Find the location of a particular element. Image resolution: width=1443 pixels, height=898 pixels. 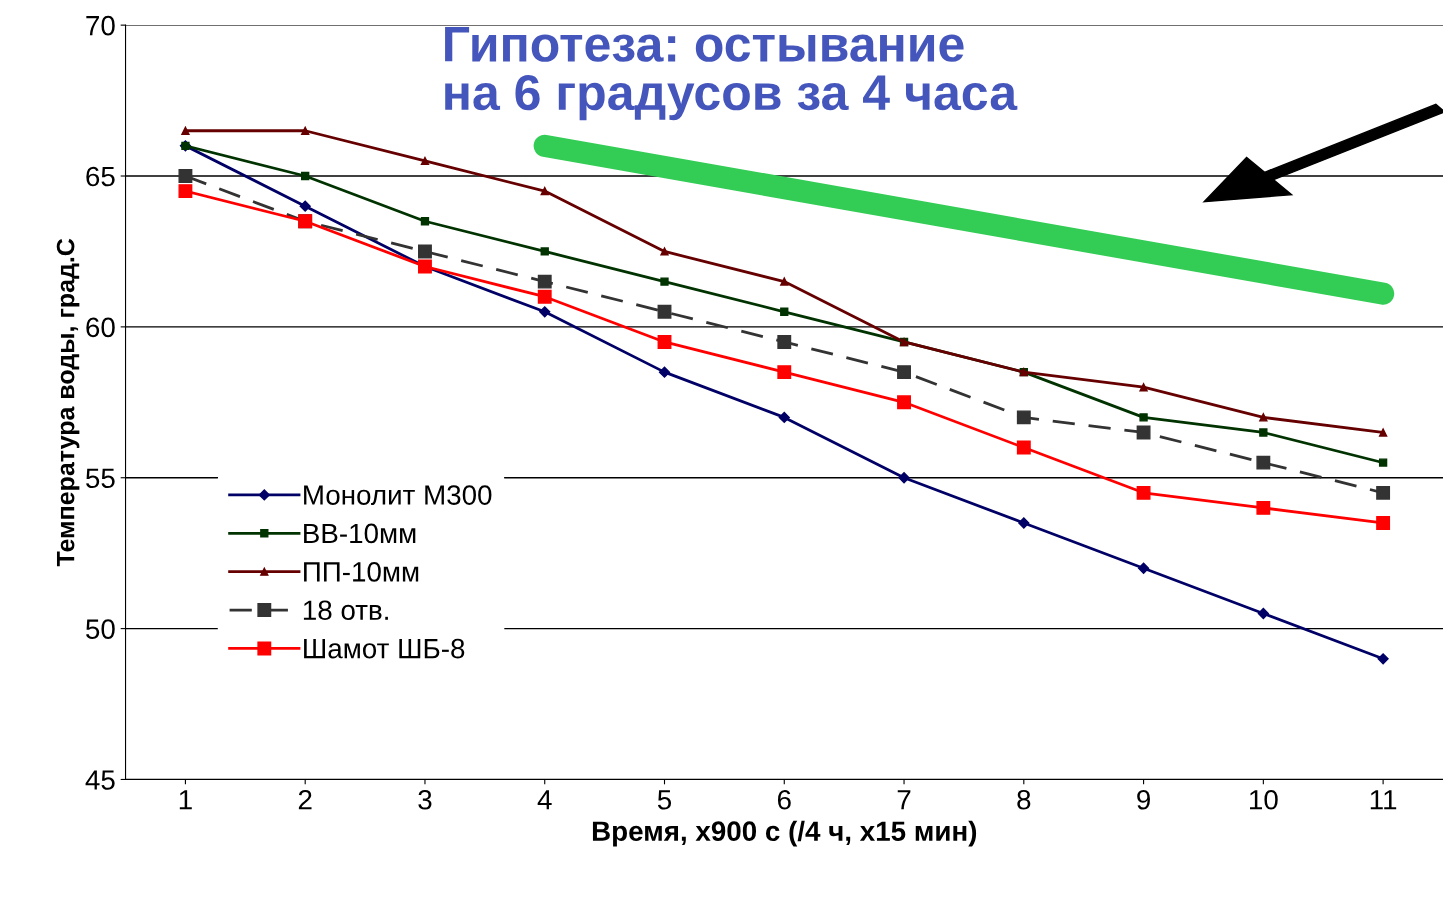

x-tick-label: 4 is located at coordinates (544, 800).